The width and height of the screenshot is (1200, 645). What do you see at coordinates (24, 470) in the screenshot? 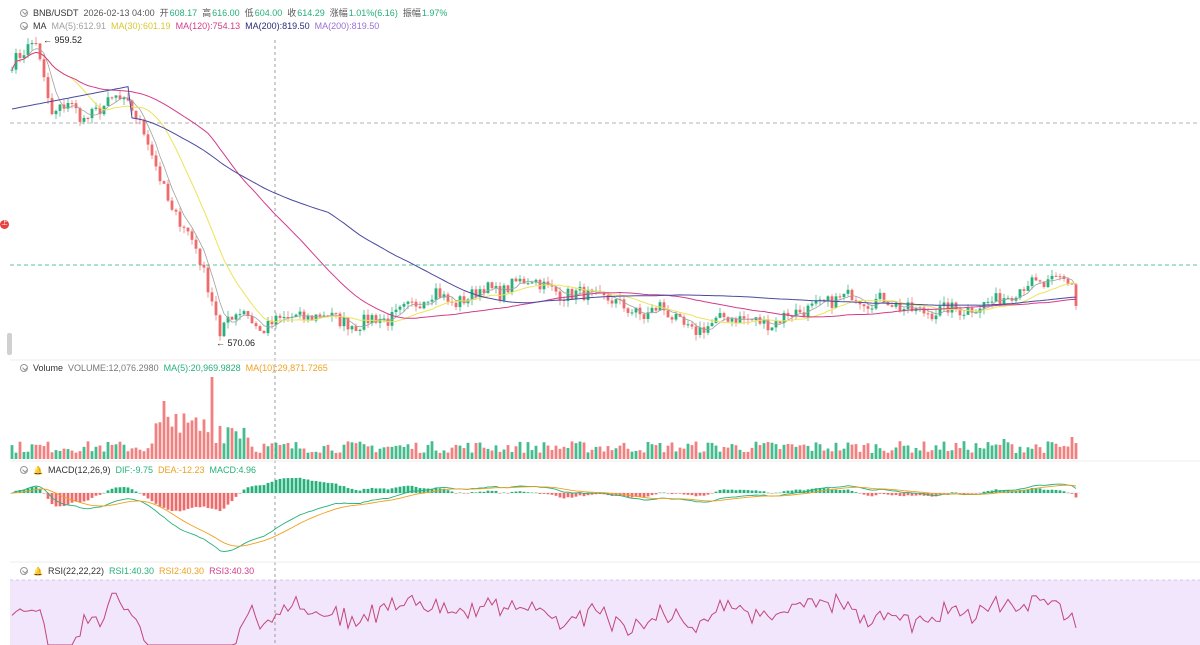
I see `macd-toggle-icon` at bounding box center [24, 470].